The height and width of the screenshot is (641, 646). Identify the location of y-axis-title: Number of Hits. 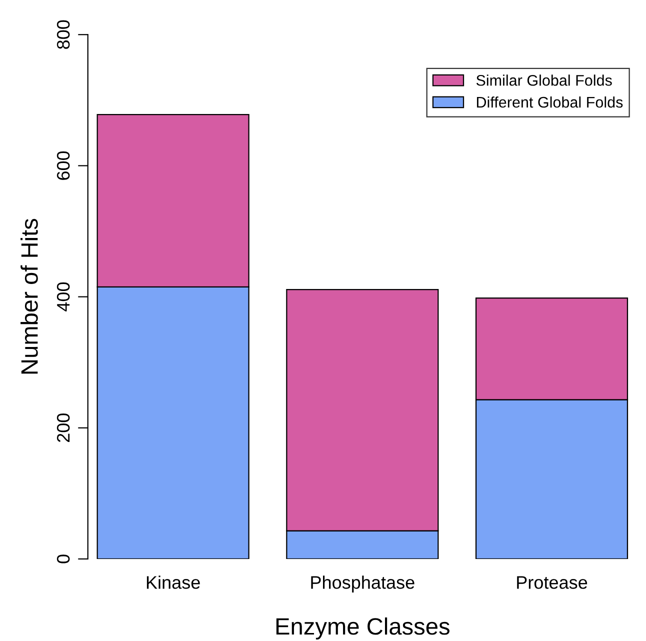
(29, 296).